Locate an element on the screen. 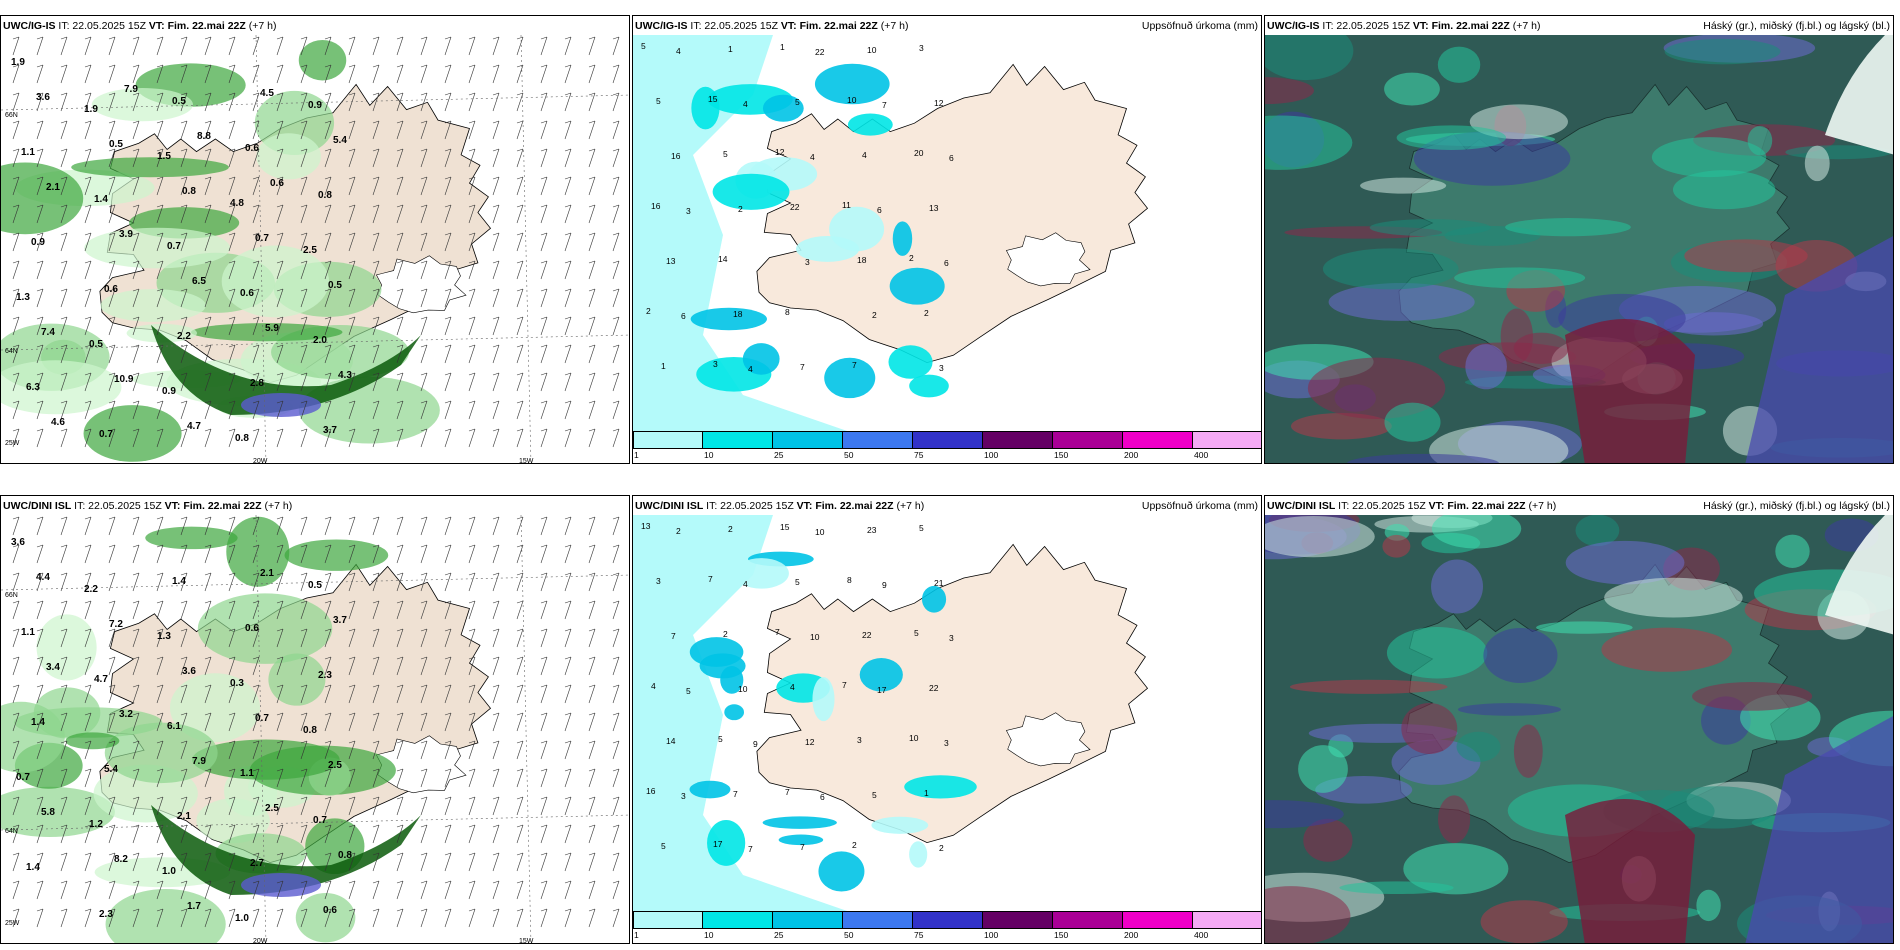  cloud-cover-map is located at coordinates (1579, 249).